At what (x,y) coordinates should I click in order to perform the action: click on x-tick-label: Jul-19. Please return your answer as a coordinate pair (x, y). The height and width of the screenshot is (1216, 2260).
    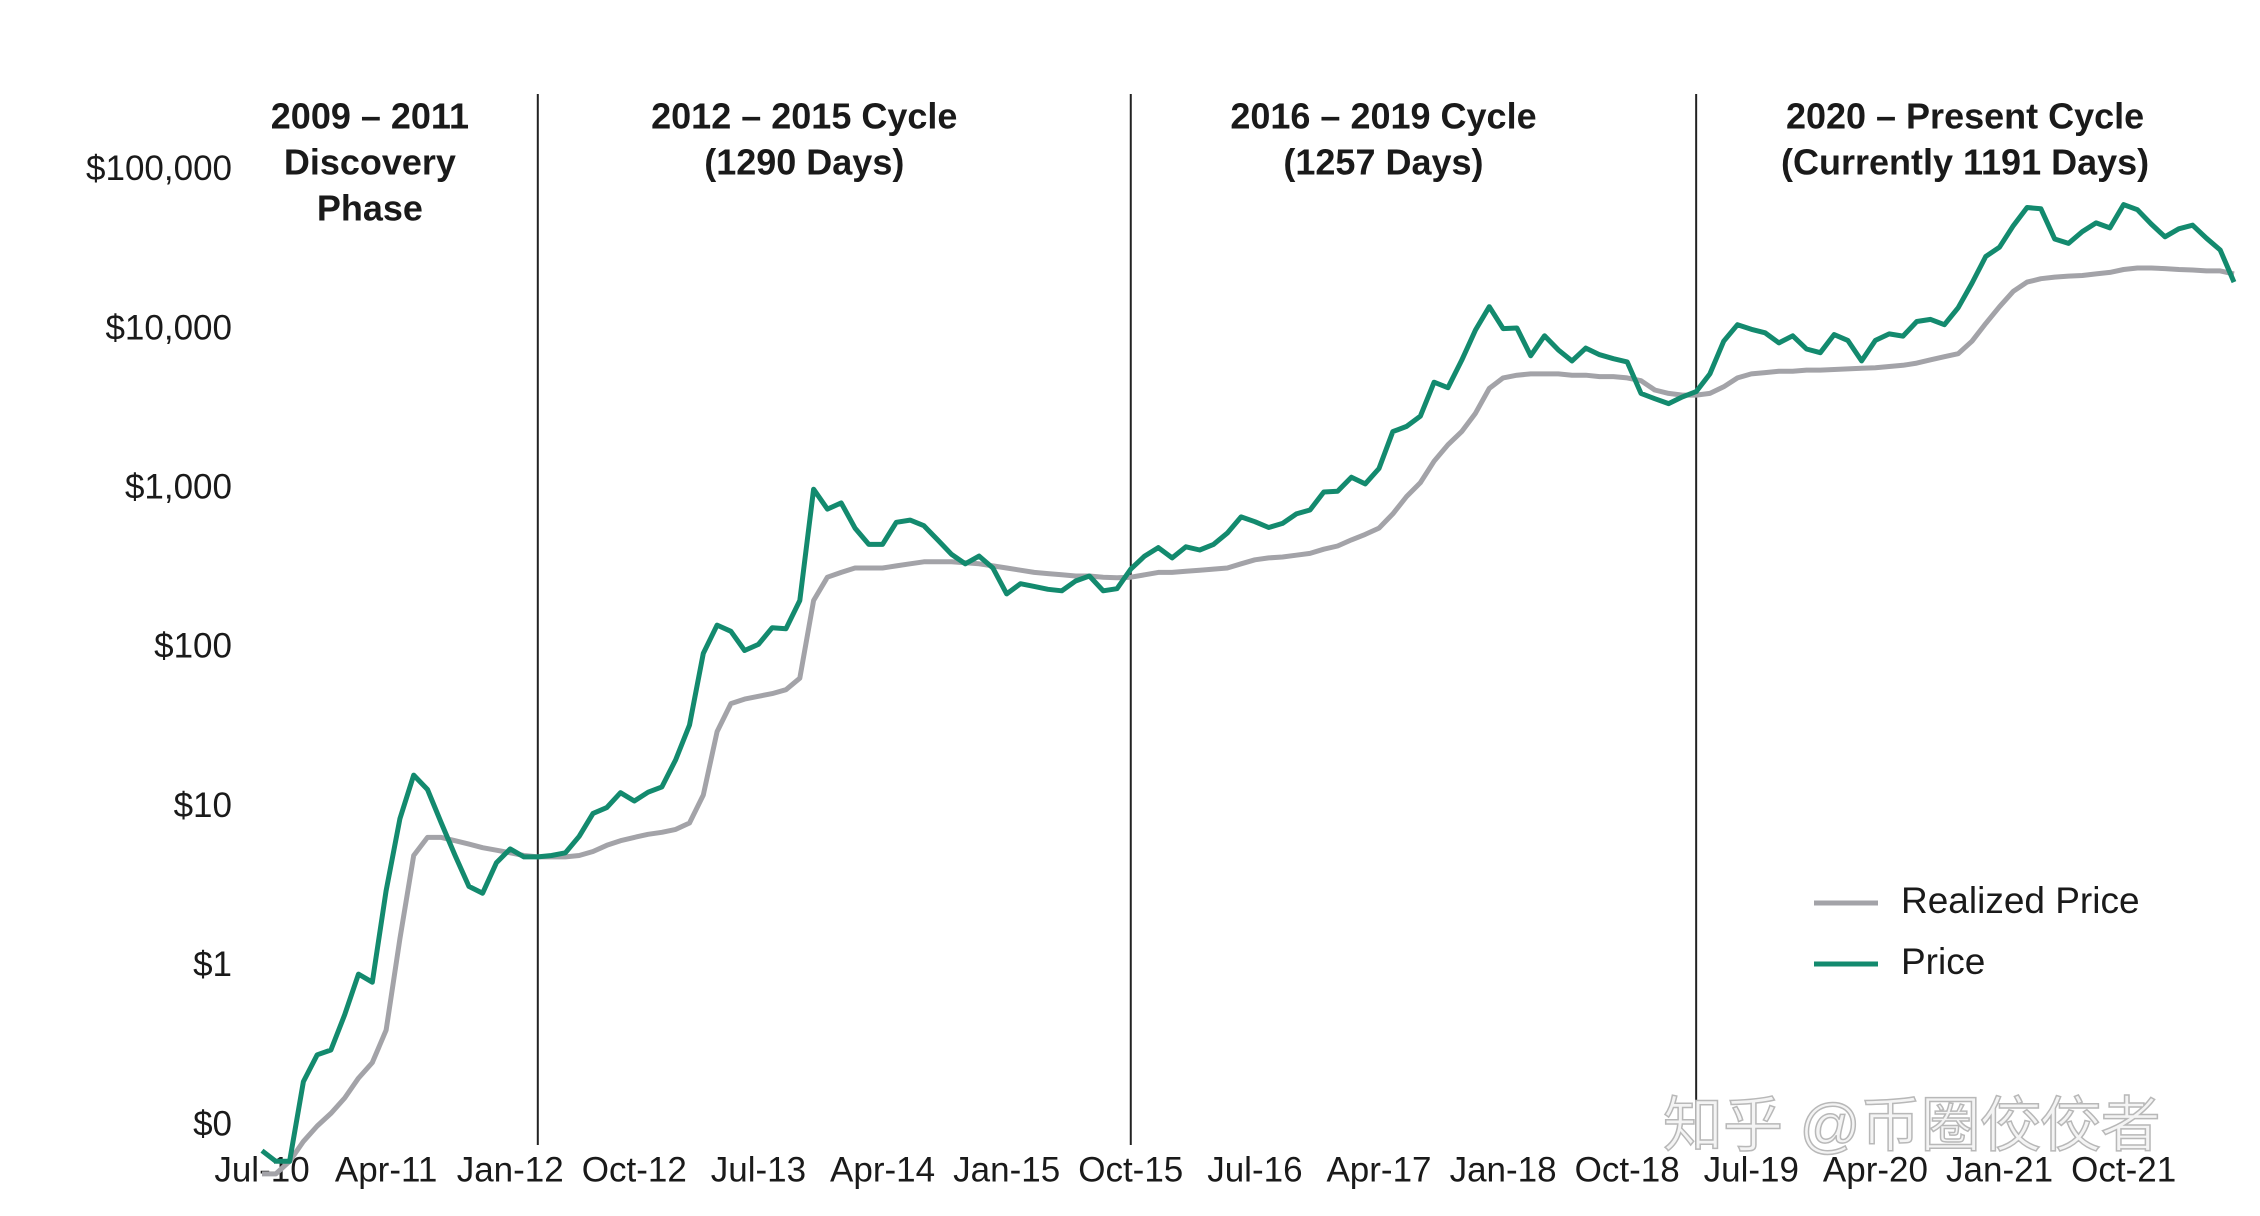
    Looking at the image, I should click on (1751, 1169).